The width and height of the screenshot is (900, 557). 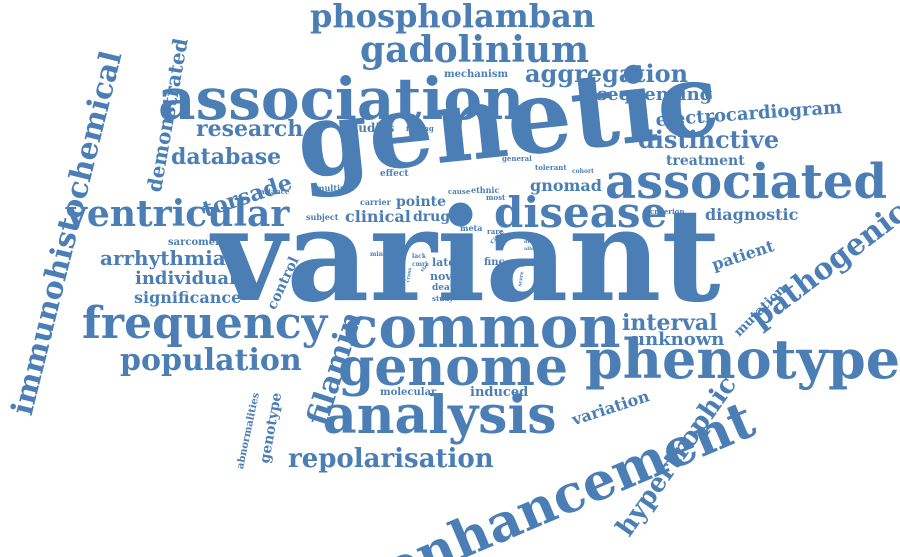 I want to click on word-analysis: analysis, so click(x=440, y=415).